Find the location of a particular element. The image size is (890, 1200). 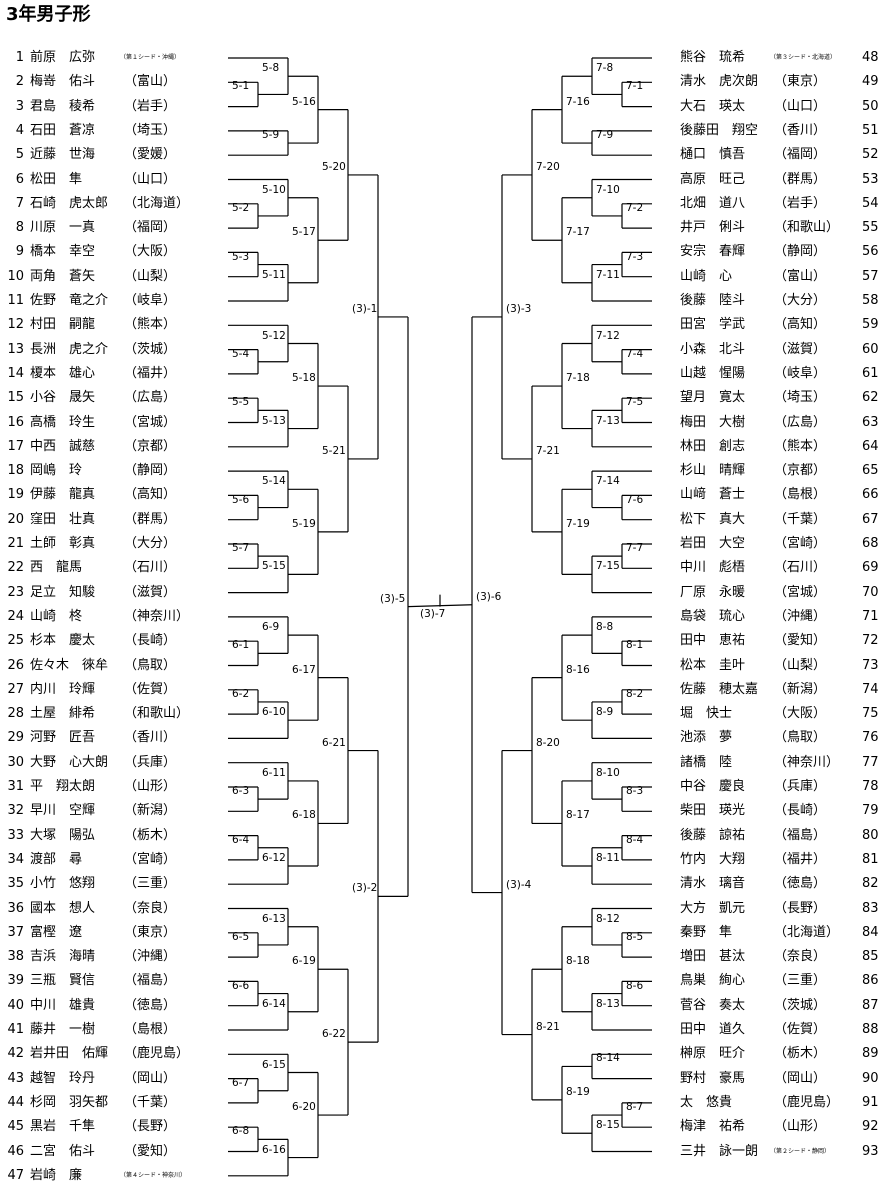

player-name: 野村 豪馬 is located at coordinates (713, 1078).